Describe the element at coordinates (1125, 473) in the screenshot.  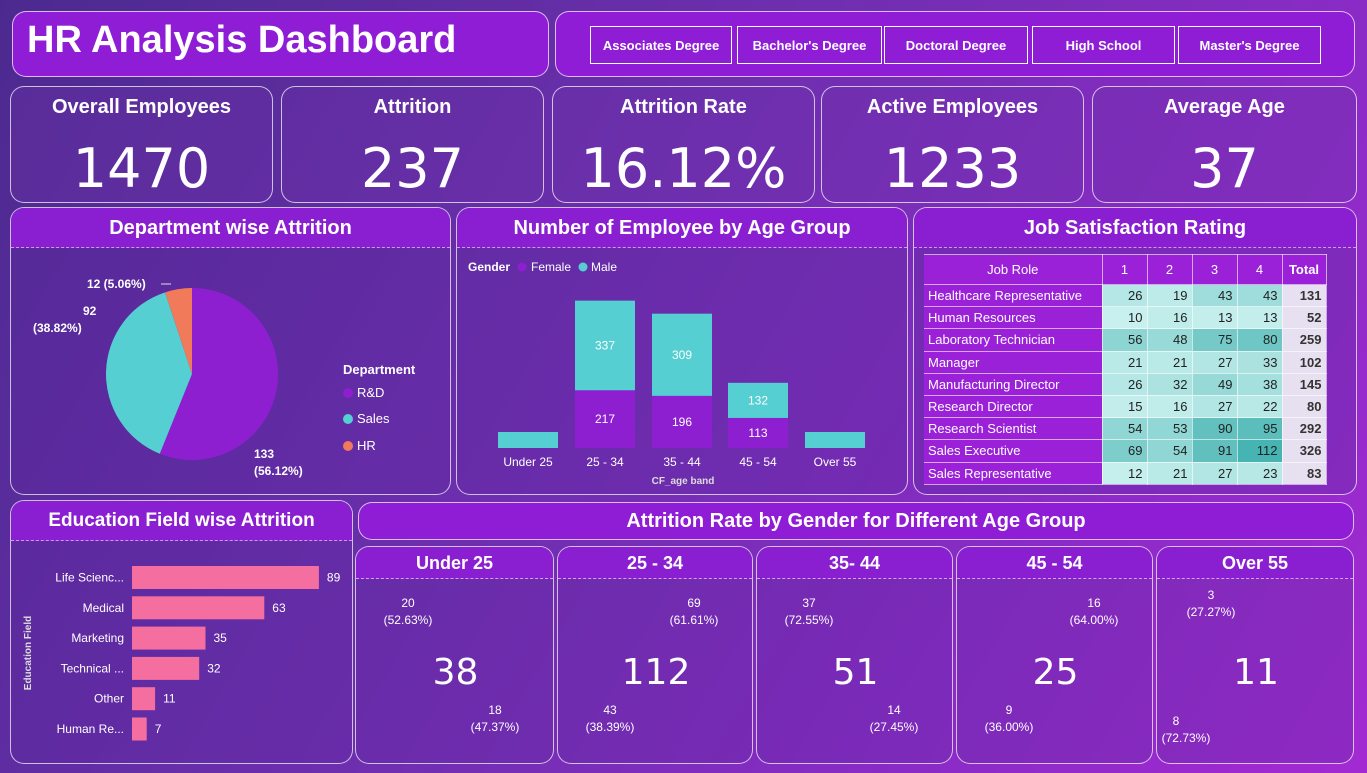
I see `table-row: Sales Representative 12 21 27 23 83` at that location.